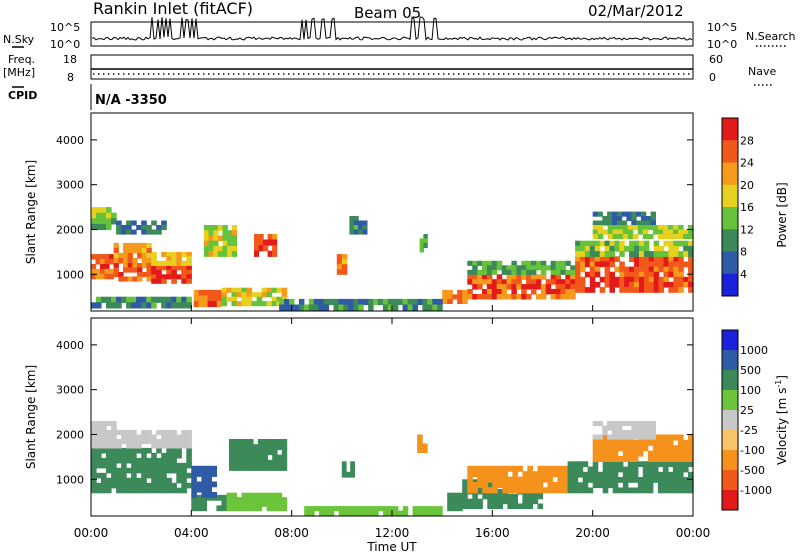 The image size is (800, 554). I want to click on x-tick-label: 00:00, so click(693, 533).